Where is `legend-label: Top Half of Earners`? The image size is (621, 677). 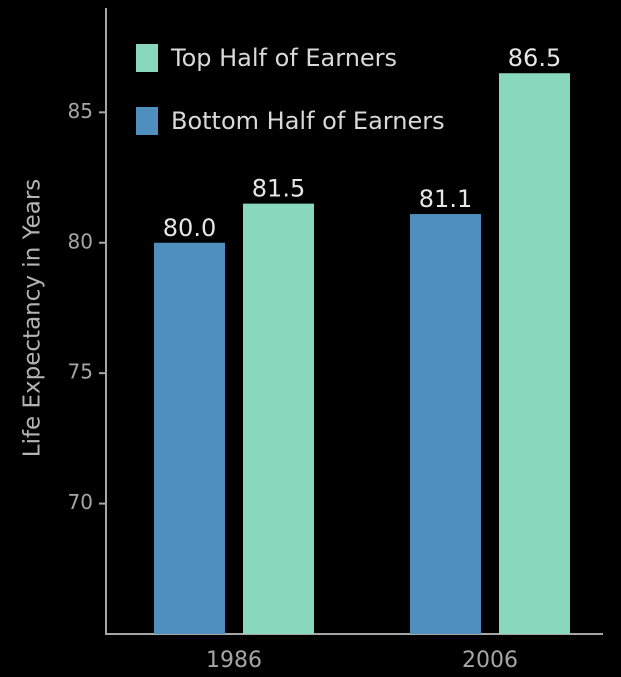
legend-label: Top Half of Earners is located at coordinates (283, 58).